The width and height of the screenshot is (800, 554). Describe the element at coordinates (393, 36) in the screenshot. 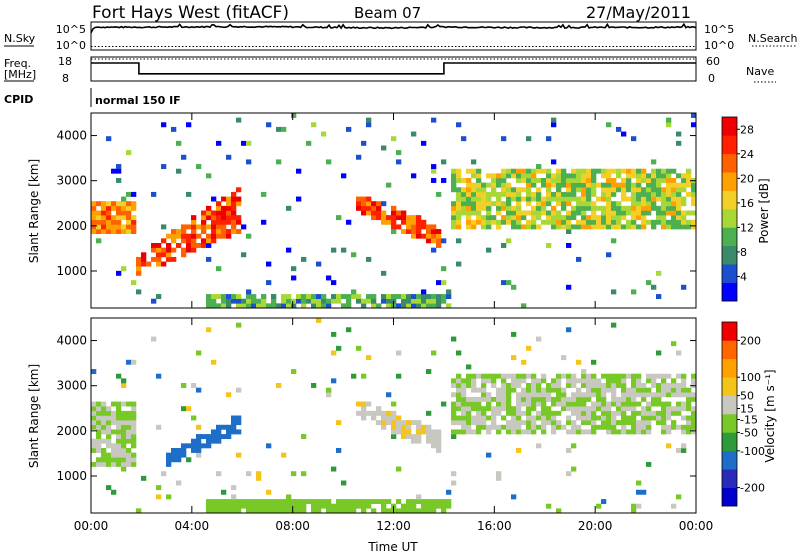

I see `noise-panel-frame` at that location.